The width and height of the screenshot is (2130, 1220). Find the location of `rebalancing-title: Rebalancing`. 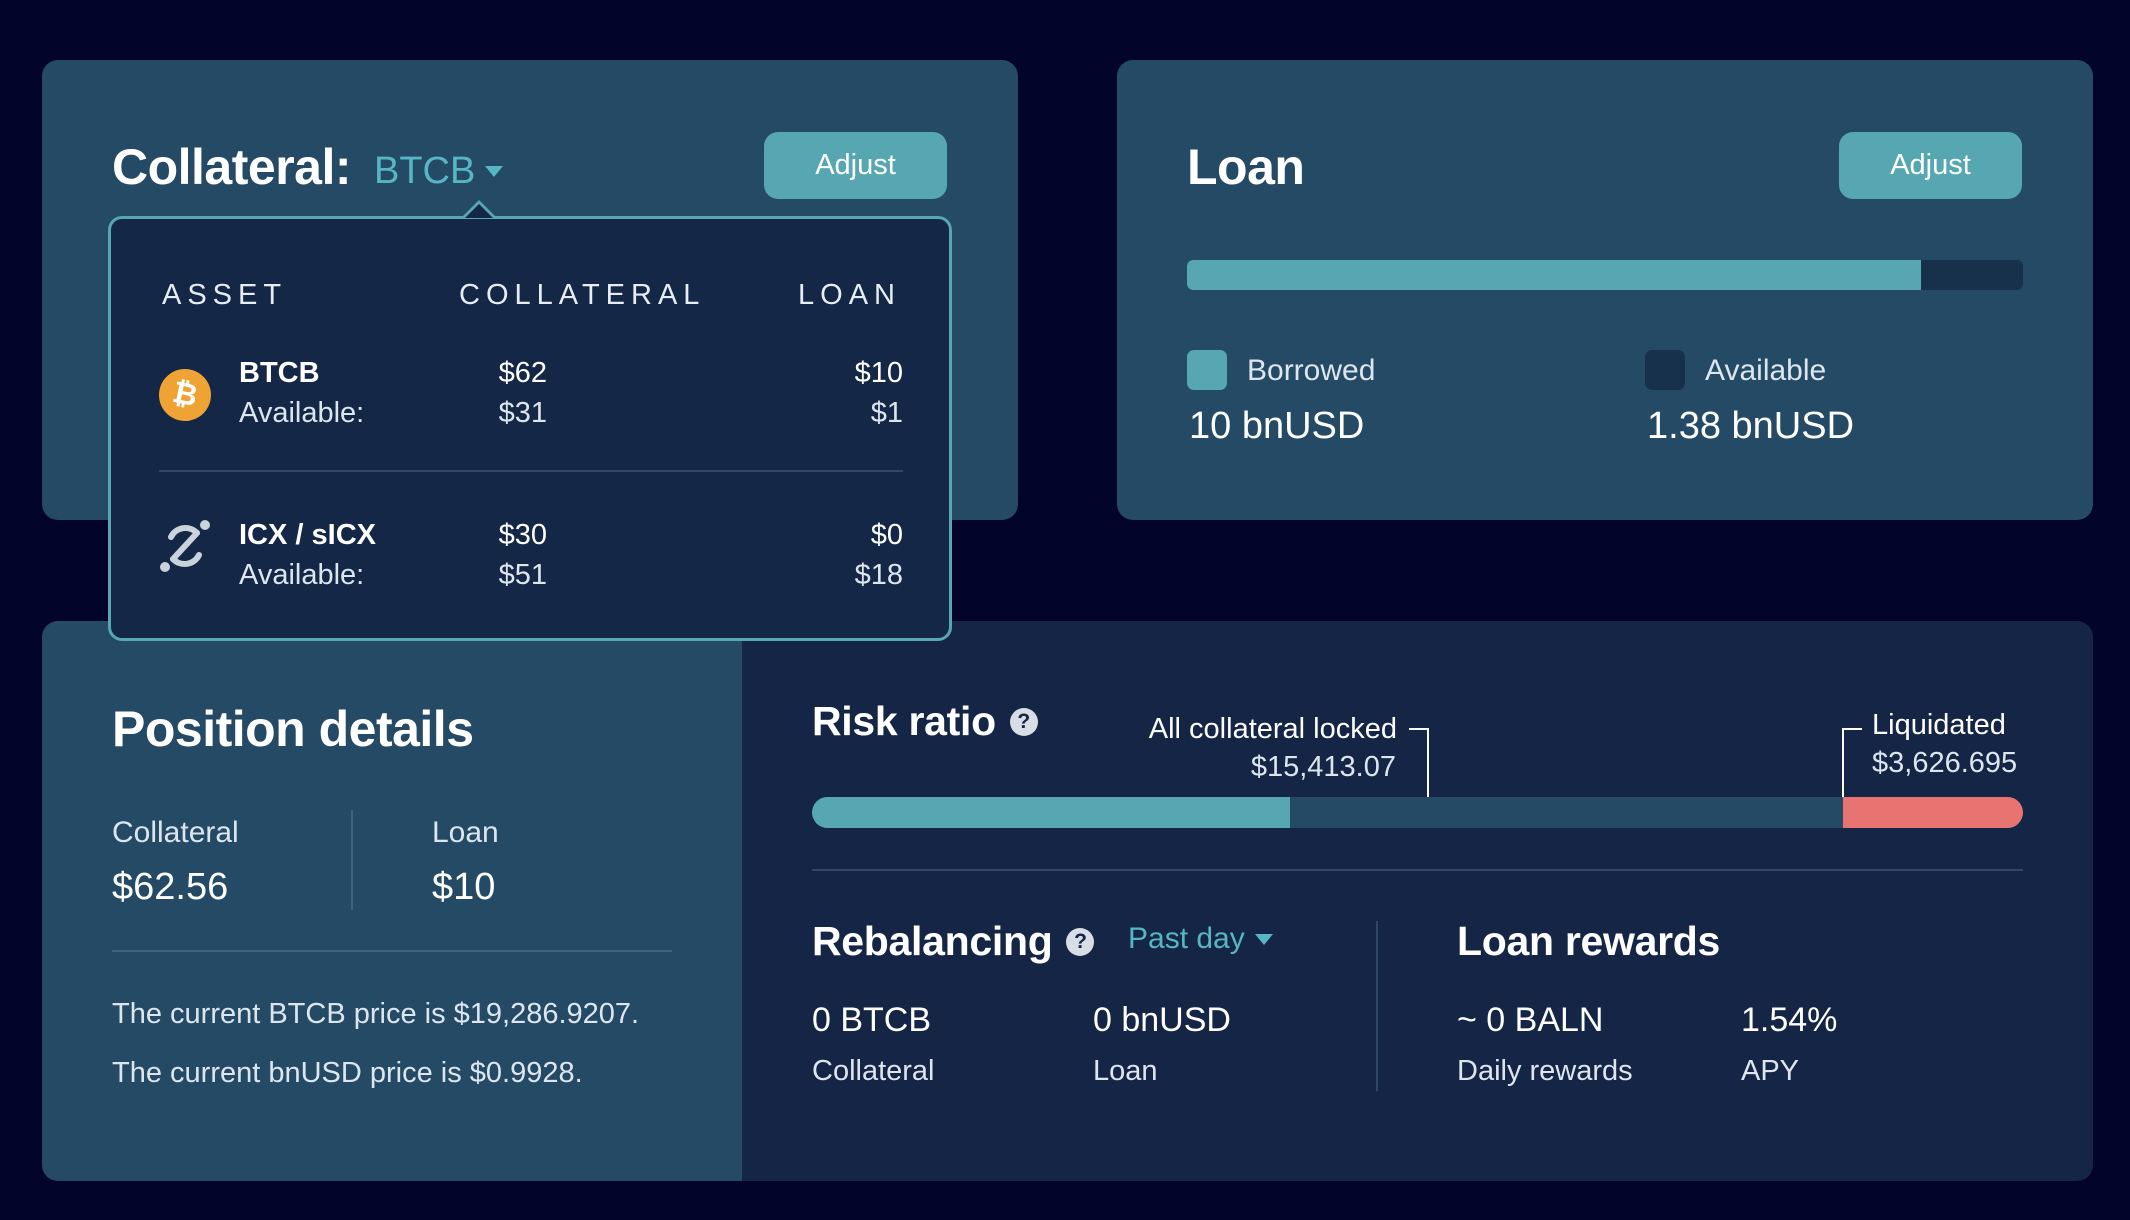

rebalancing-title: Rebalancing is located at coordinates (932, 941).